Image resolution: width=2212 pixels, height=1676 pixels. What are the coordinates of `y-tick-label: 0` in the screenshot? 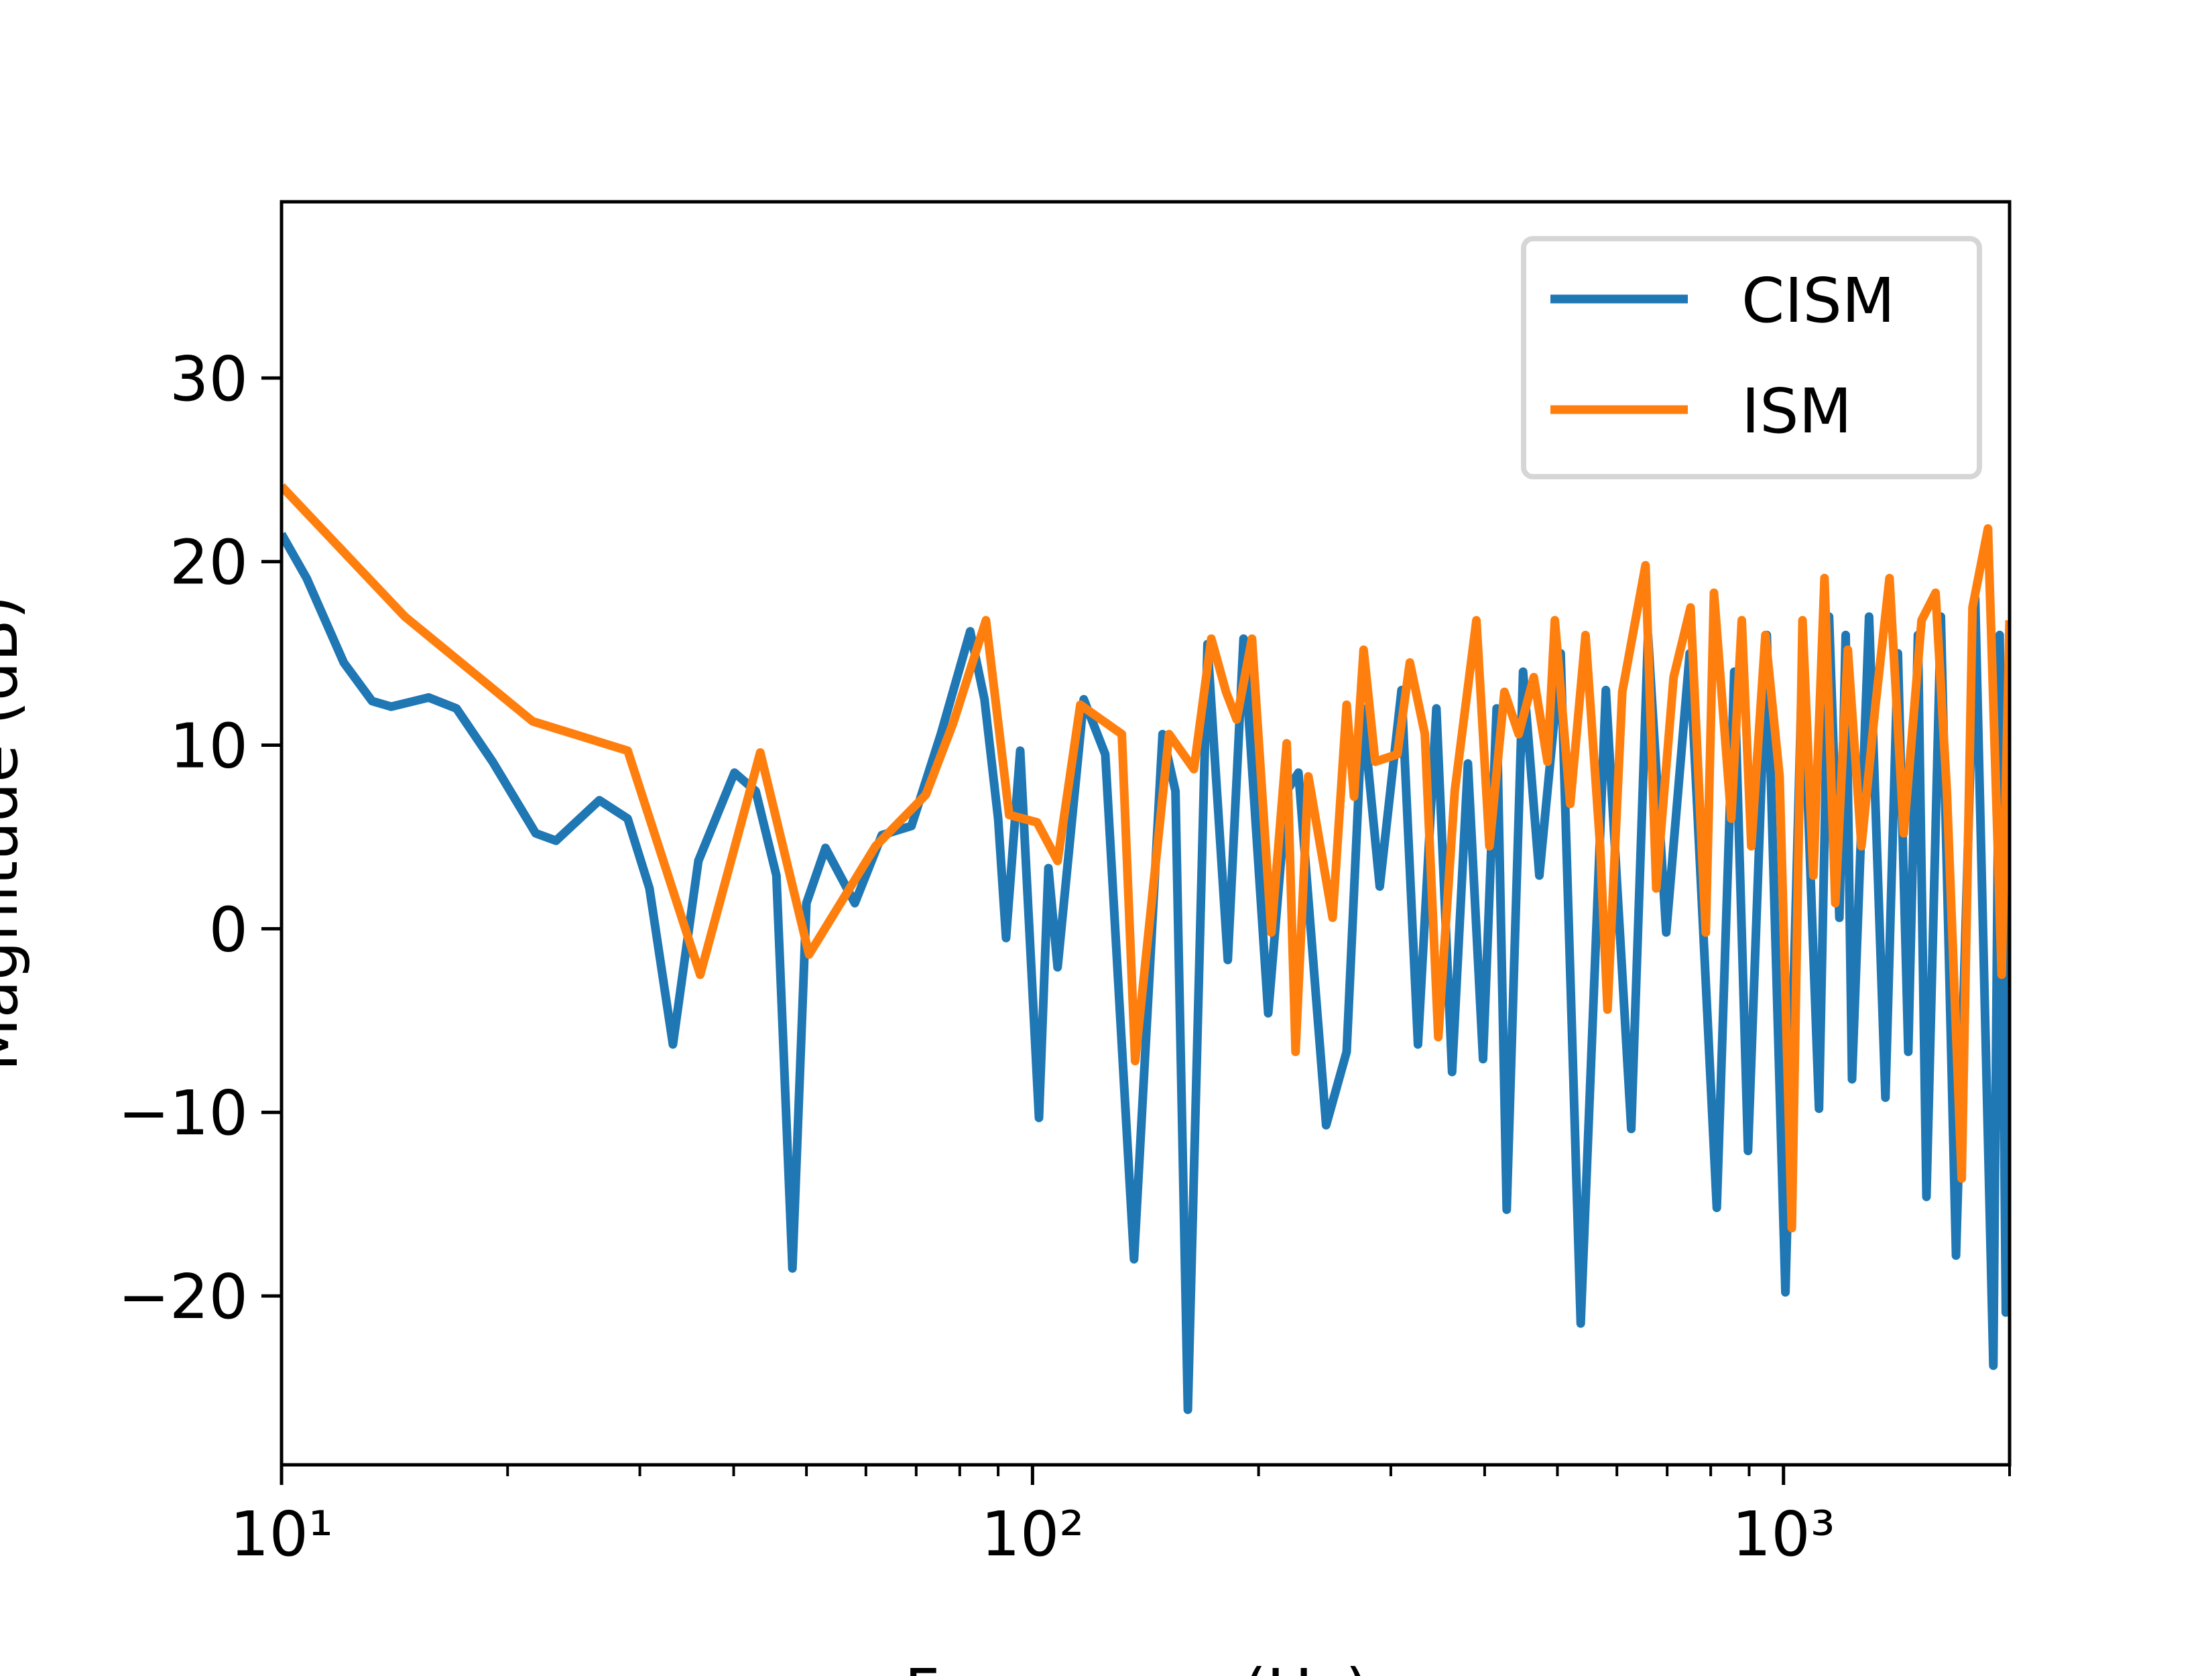 It's located at (228, 929).